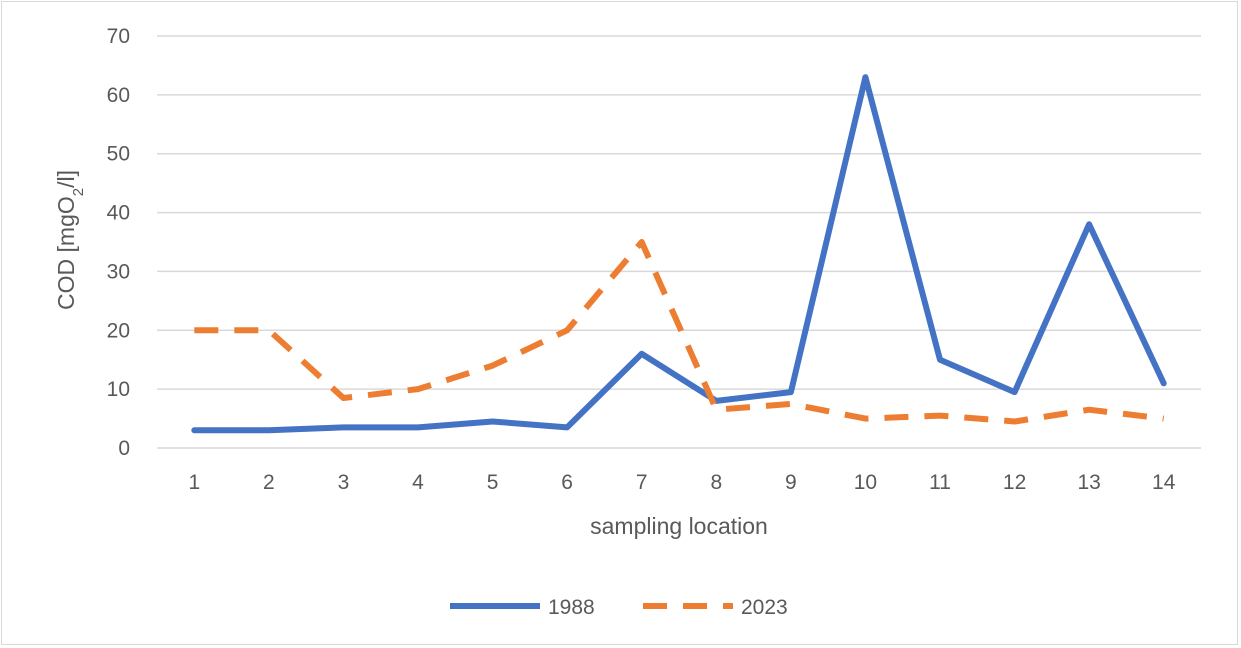  What do you see at coordinates (681, 482) in the screenshot?
I see `x-tick-labels: 1 2 3 4 5 6 7 8 9 10 11 12 13 14` at bounding box center [681, 482].